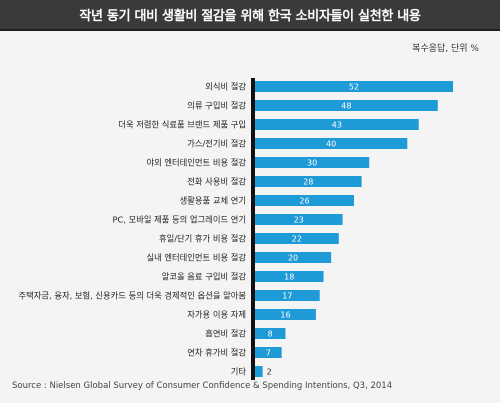  What do you see at coordinates (225, 87) in the screenshot?
I see `category-label: 외식비 절감` at bounding box center [225, 87].